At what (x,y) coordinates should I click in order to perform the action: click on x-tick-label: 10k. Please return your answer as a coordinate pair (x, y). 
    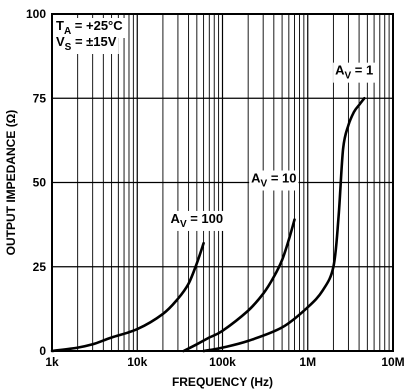
    Looking at the image, I should click on (137, 362).